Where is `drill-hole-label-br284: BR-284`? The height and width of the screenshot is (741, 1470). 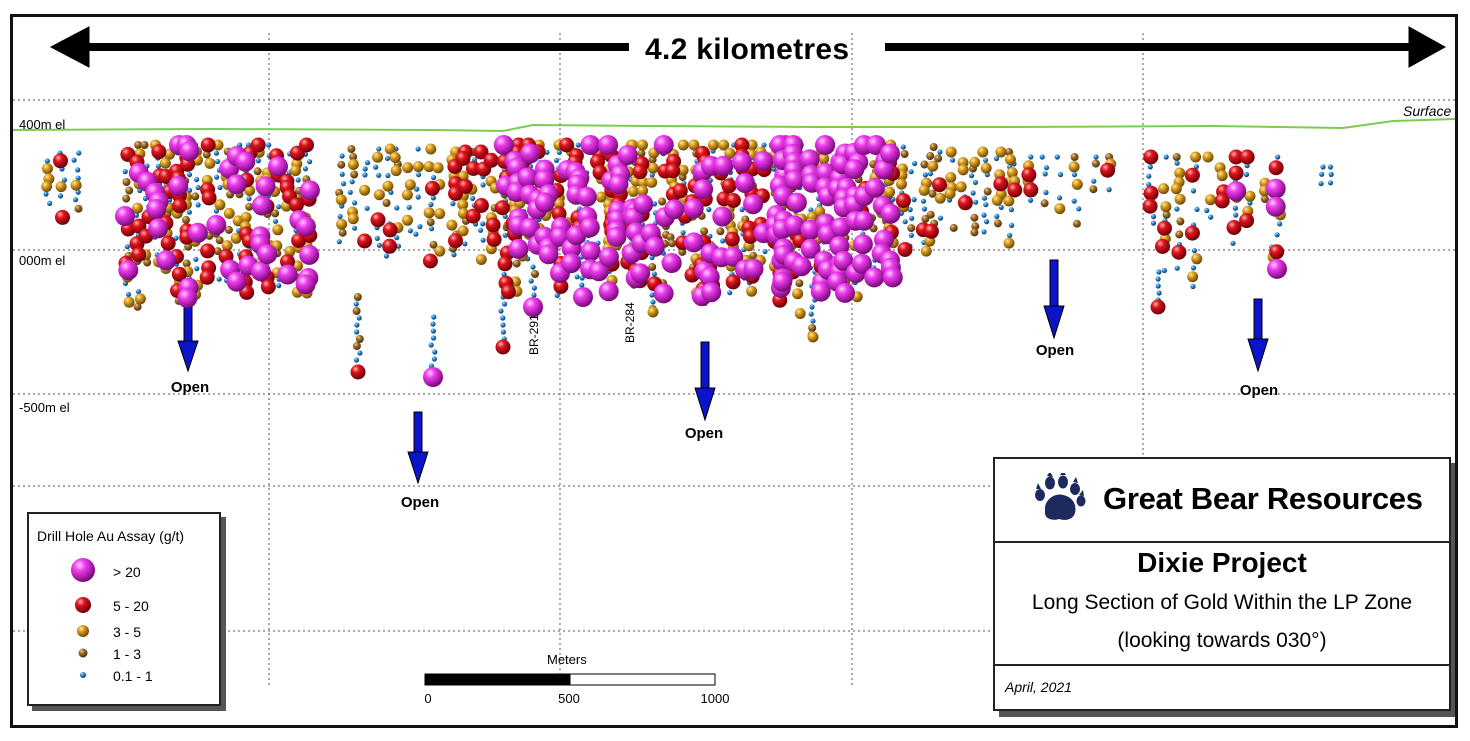 drill-hole-label-br284: BR-284 is located at coordinates (630, 322).